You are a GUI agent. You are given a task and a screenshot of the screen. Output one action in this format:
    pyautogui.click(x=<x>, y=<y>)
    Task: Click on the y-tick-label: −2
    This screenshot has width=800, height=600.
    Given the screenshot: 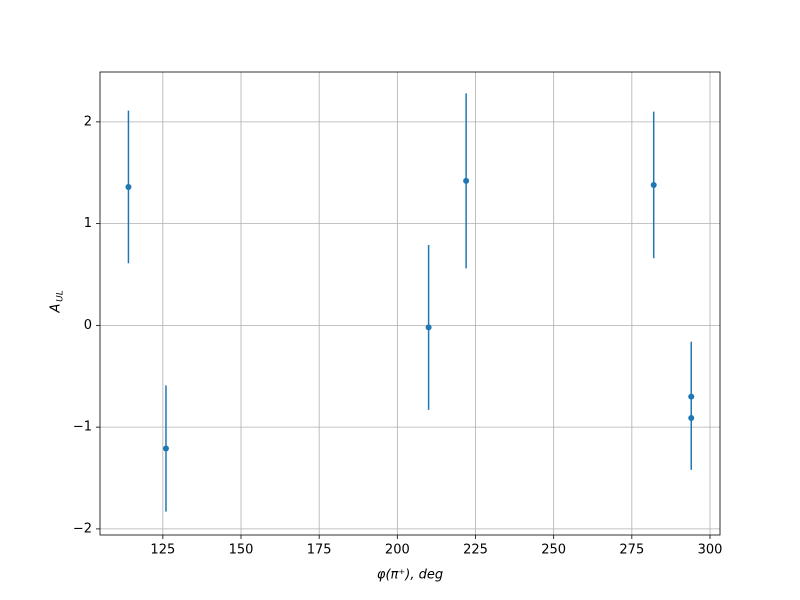 What is the action you would take?
    pyautogui.click(x=82, y=528)
    